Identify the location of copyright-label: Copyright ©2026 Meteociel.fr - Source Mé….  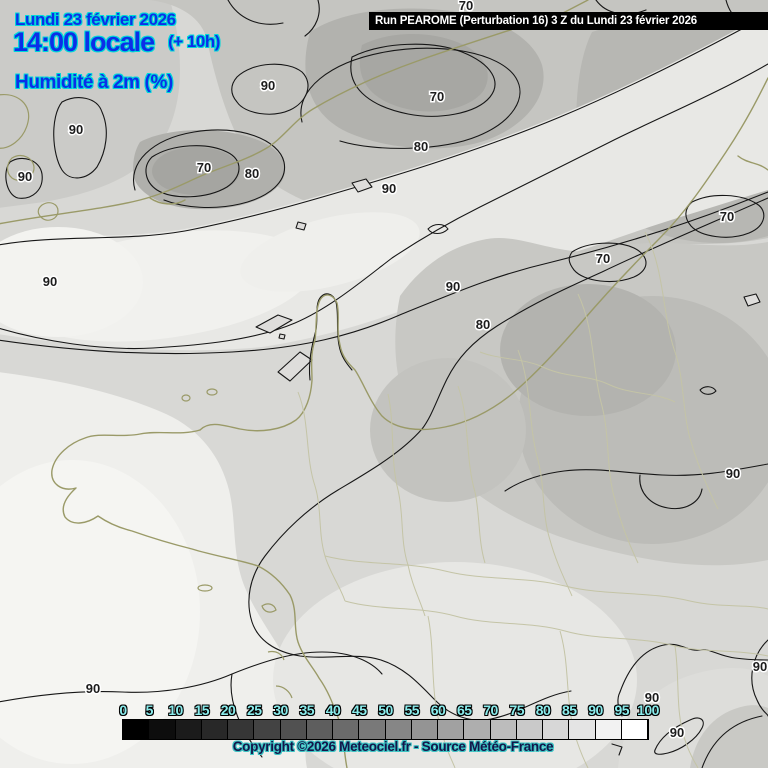
(393, 746).